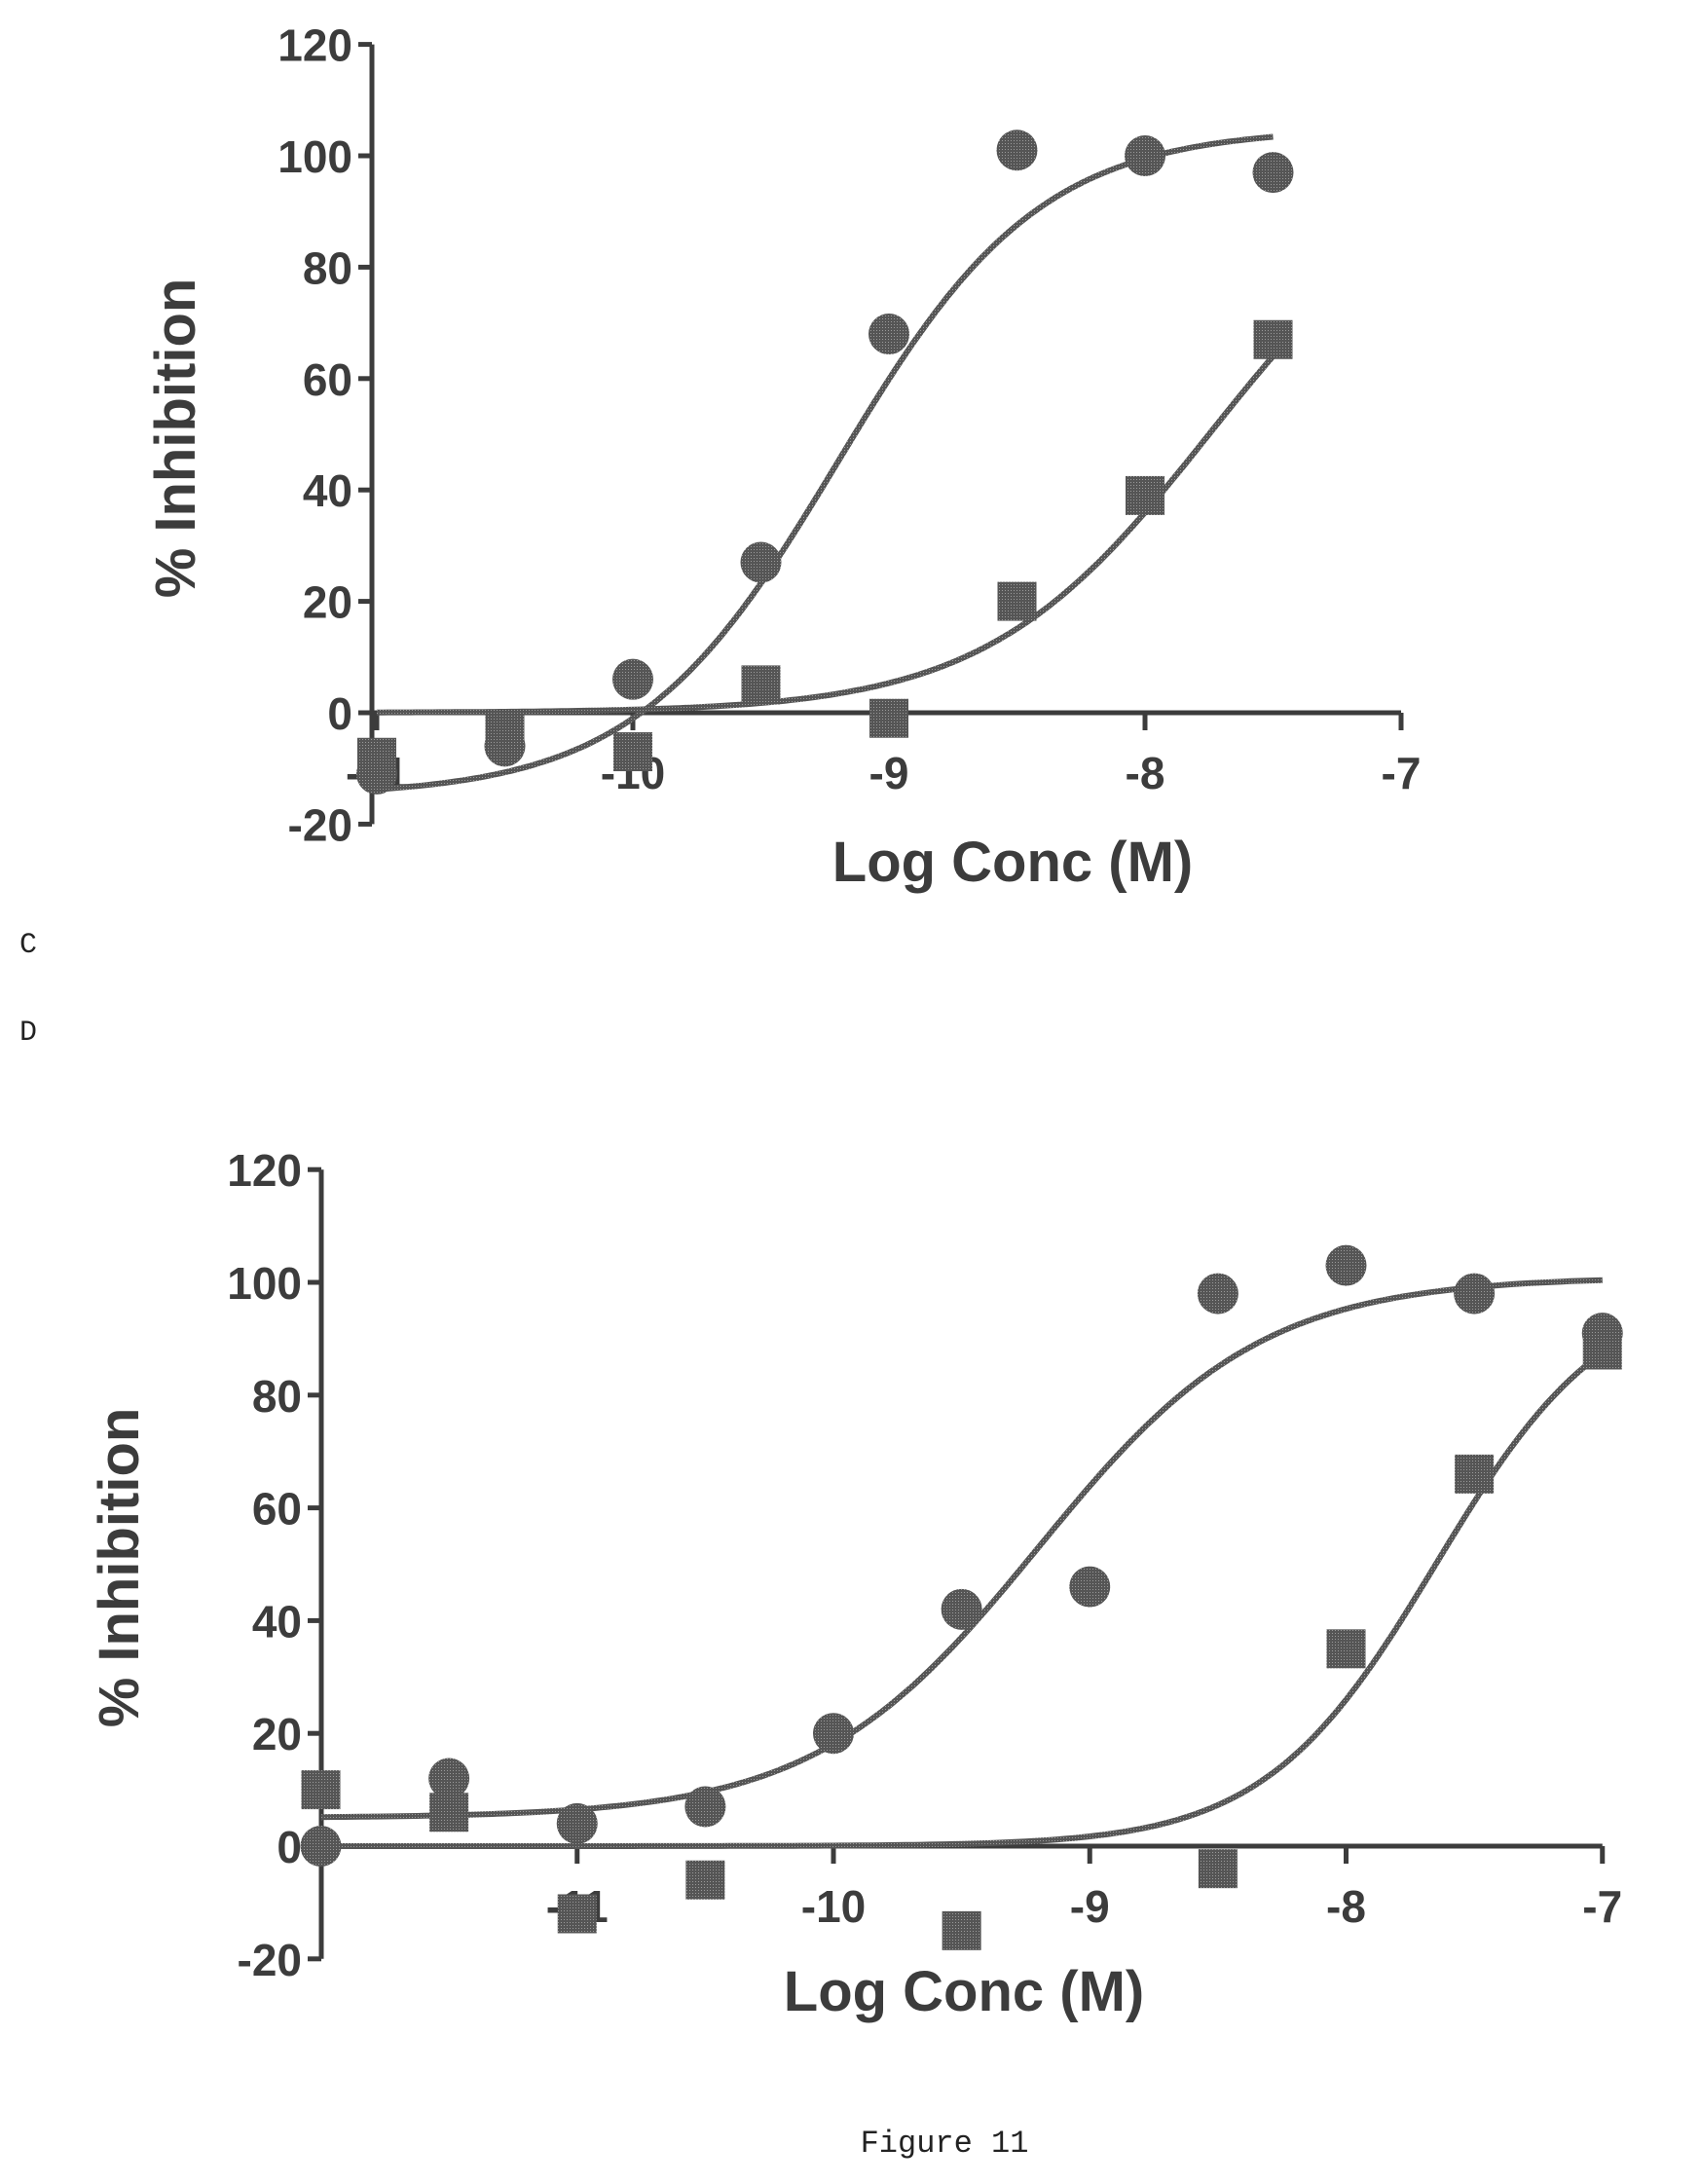 The image size is (1700, 2184). What do you see at coordinates (28, 1033) in the screenshot?
I see `panel-label-d: D` at bounding box center [28, 1033].